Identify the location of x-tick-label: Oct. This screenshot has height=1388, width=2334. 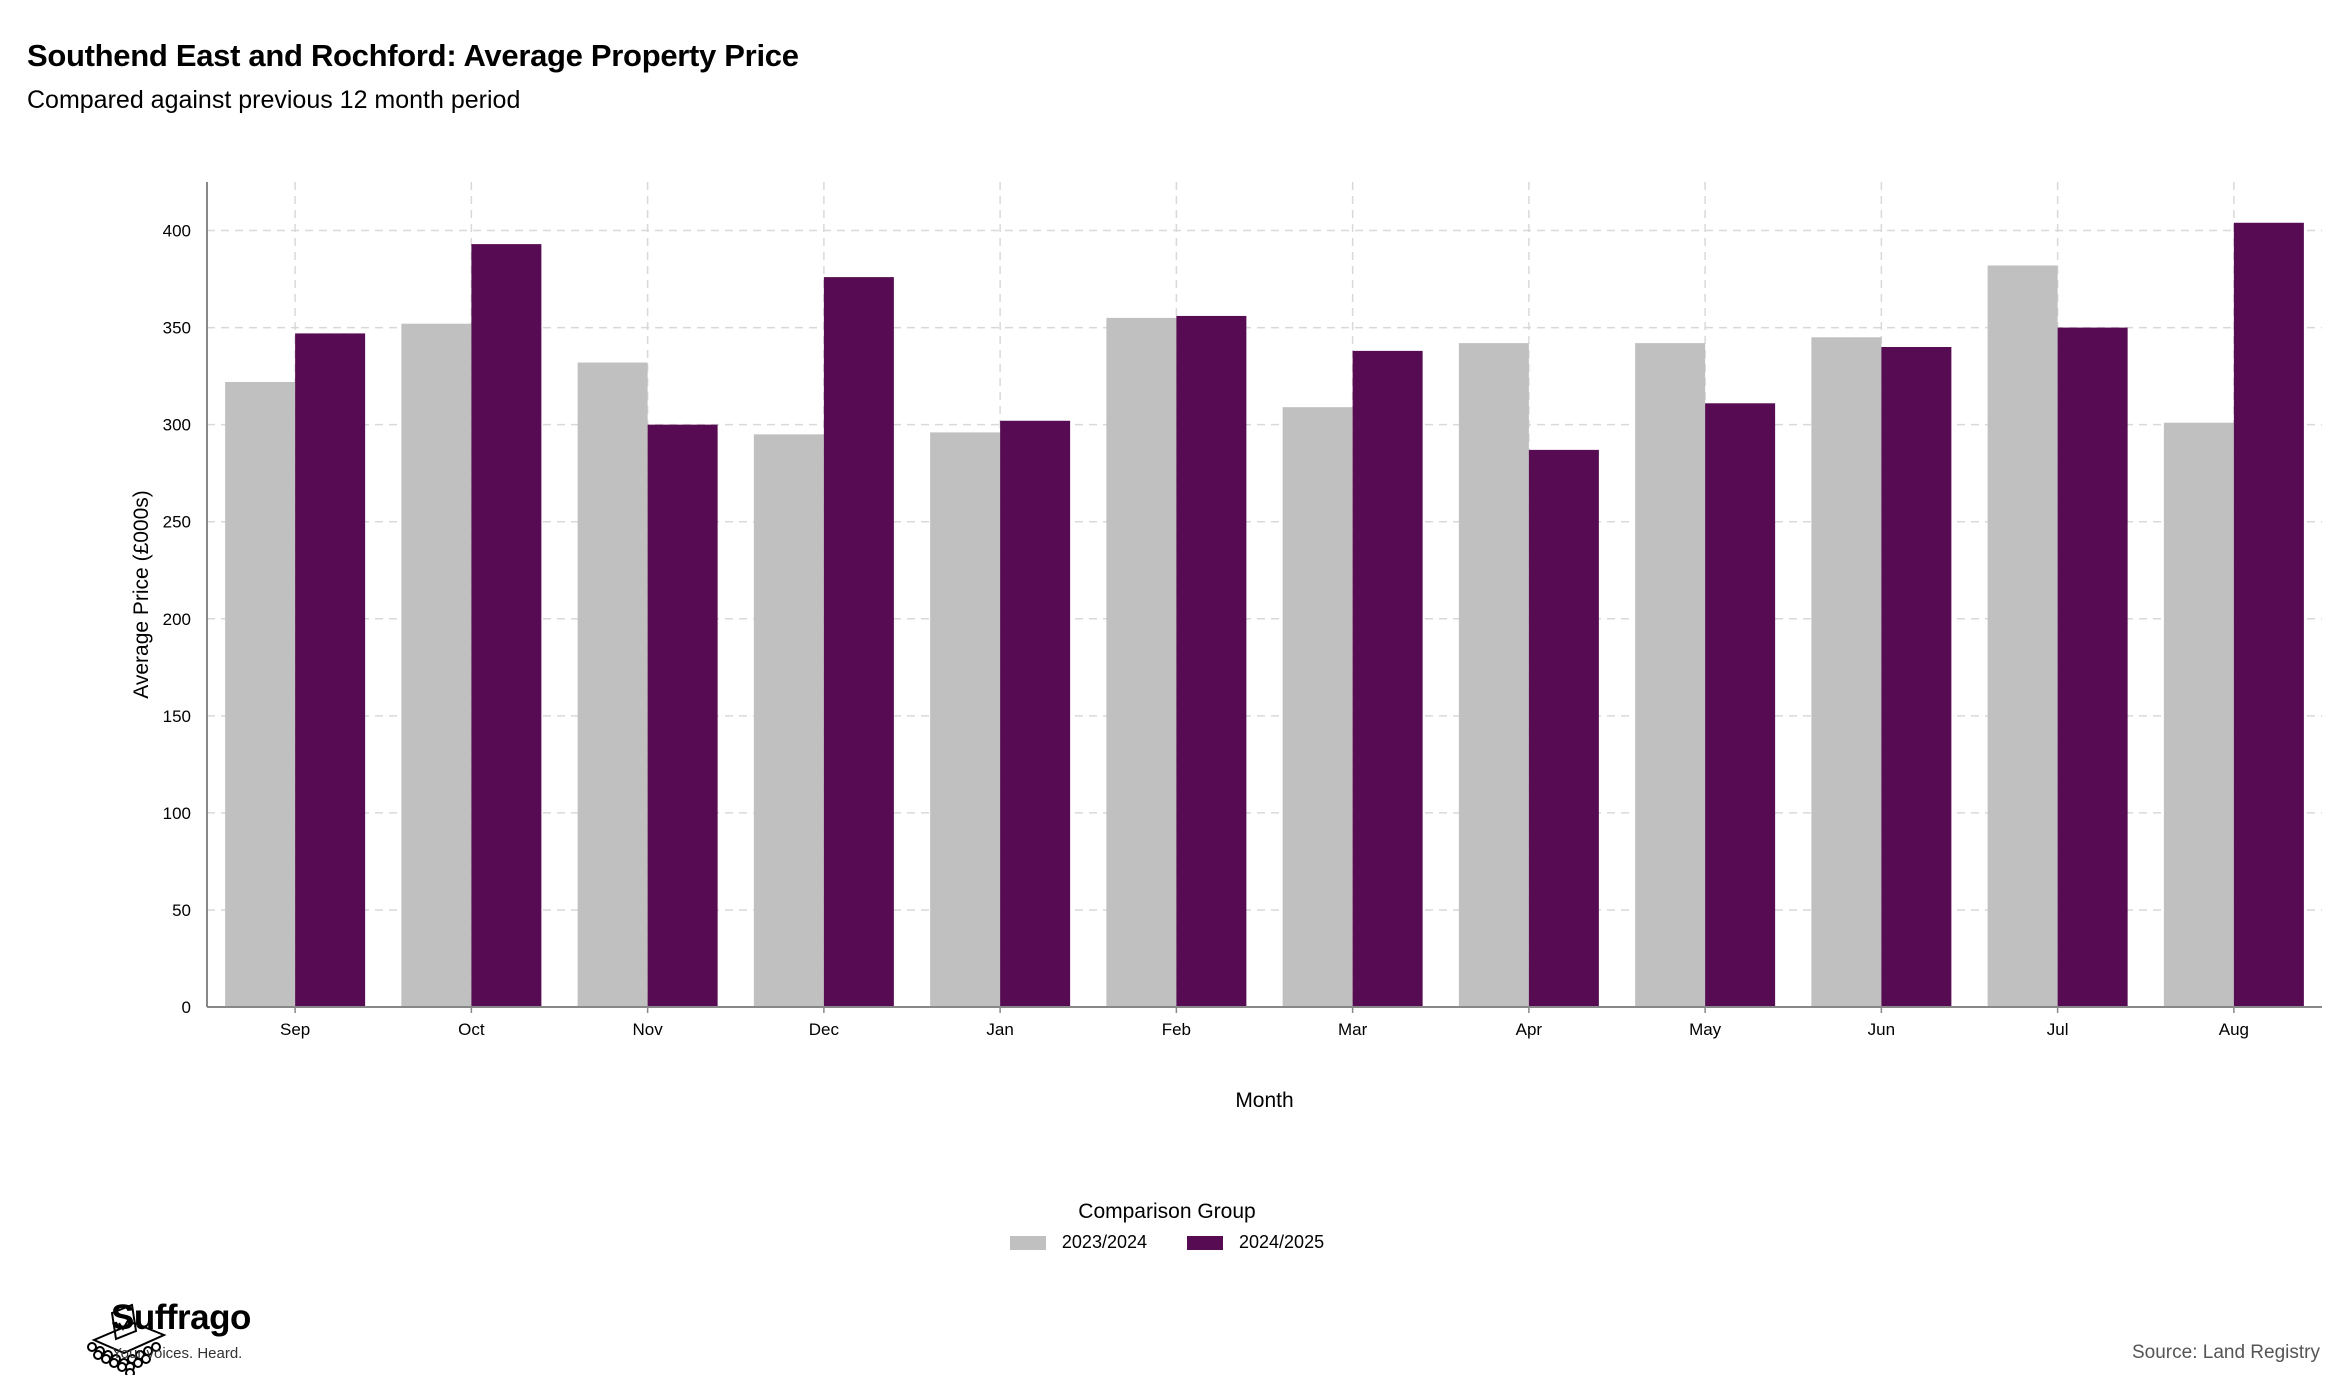
(471, 1029).